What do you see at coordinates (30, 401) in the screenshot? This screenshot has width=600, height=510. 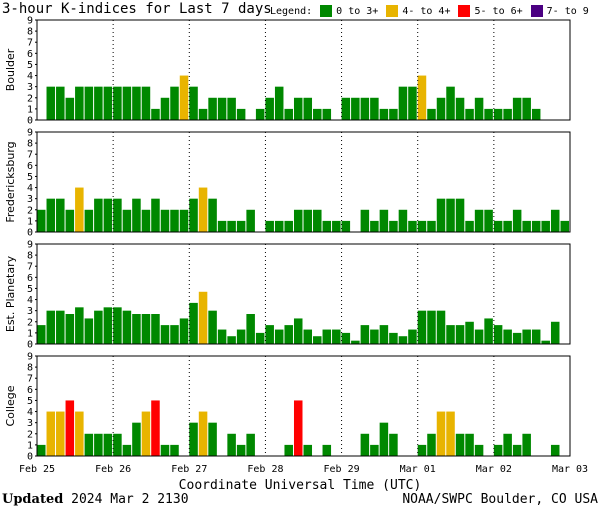 I see `y-tick-label: 5` at bounding box center [30, 401].